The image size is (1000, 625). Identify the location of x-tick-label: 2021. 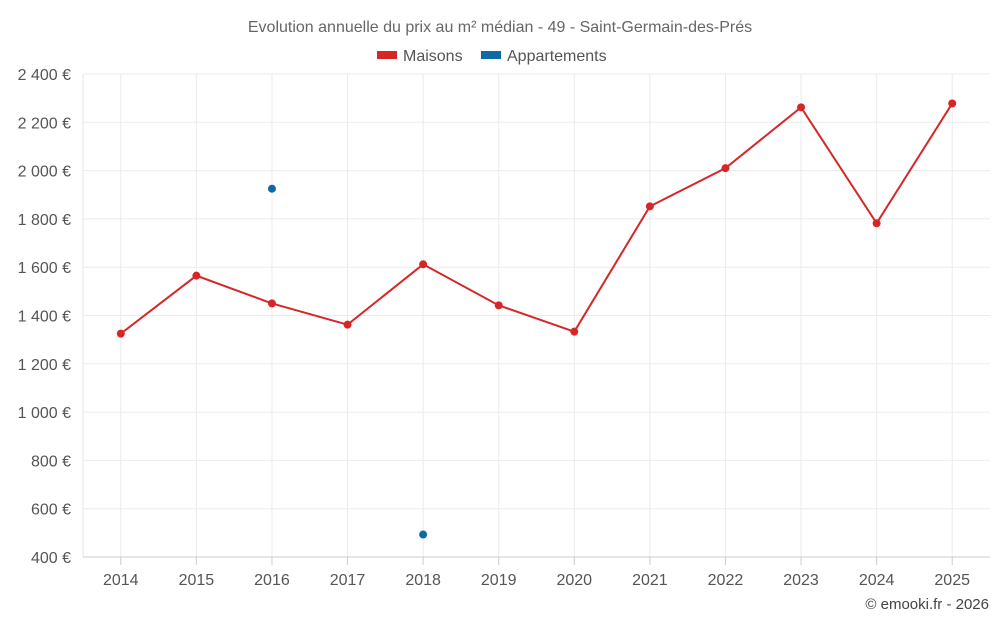
(650, 580).